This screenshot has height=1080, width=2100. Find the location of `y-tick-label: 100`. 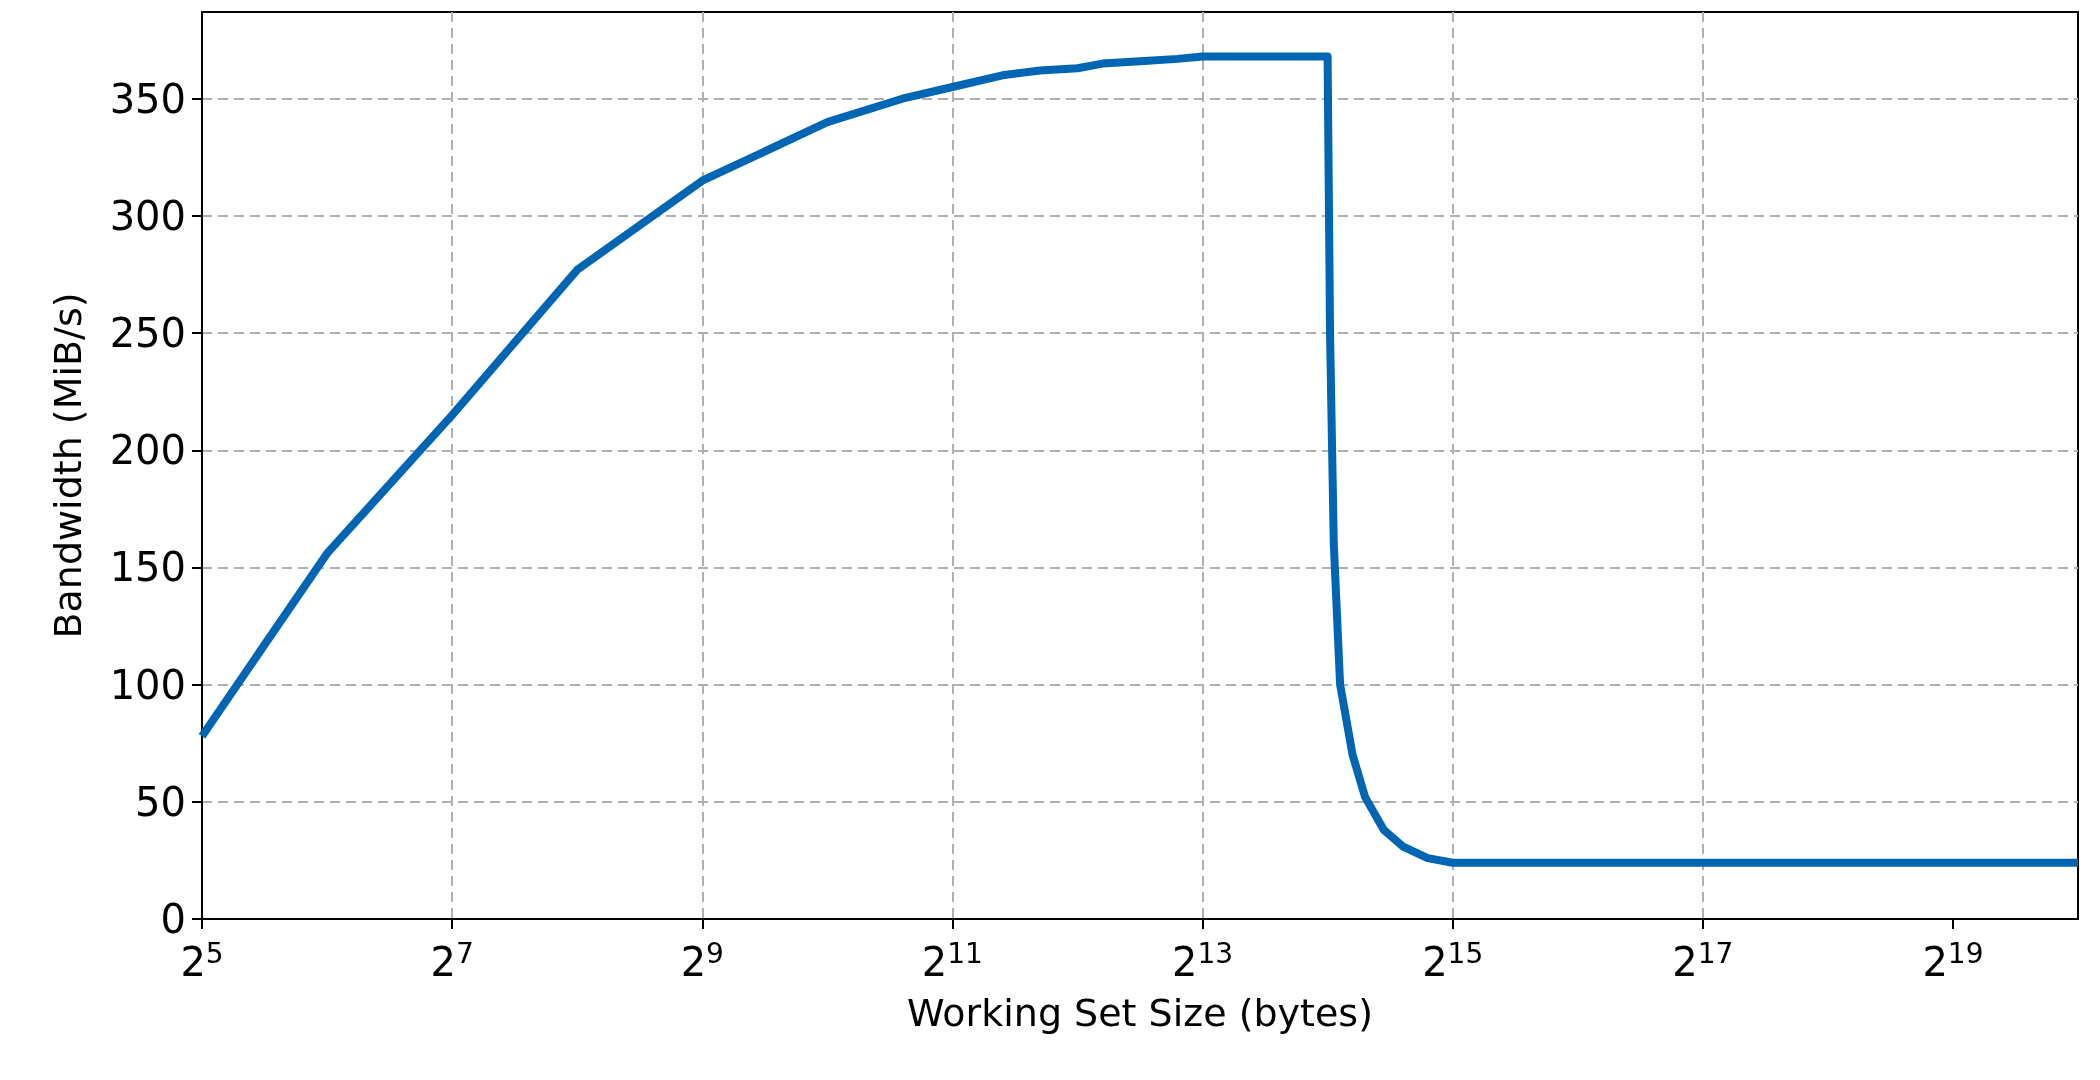

y-tick-label: 100 is located at coordinates (147, 684).